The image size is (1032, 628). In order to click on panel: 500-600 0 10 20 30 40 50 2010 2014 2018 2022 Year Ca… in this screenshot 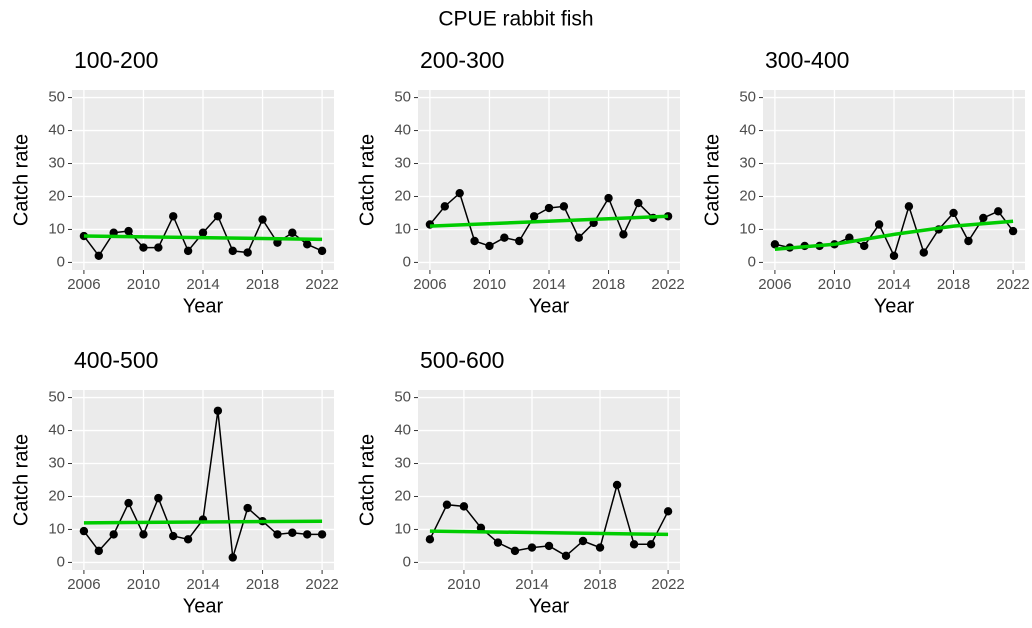, I will do `click(520, 482)`.